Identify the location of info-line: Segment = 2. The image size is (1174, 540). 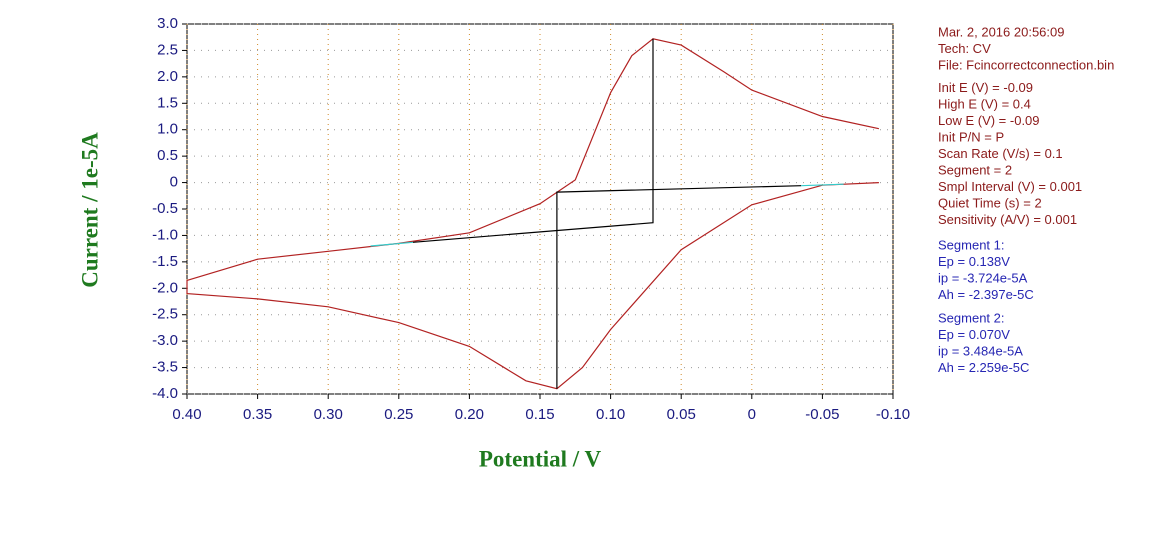
(975, 169).